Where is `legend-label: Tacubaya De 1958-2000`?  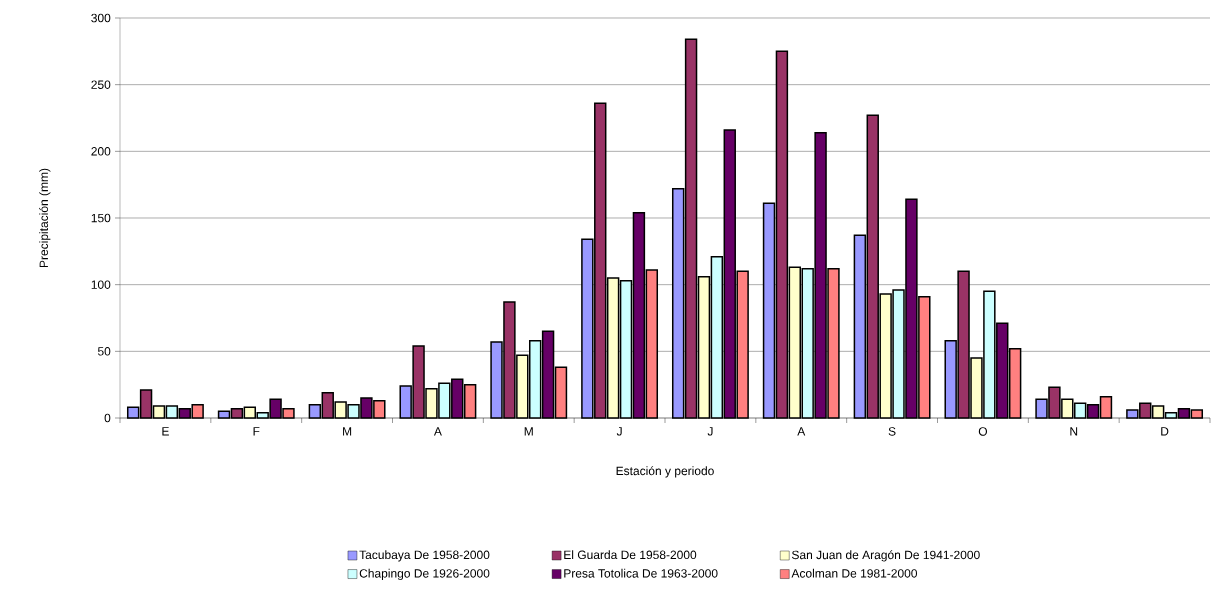 legend-label: Tacubaya De 1958-2000 is located at coordinates (424, 556).